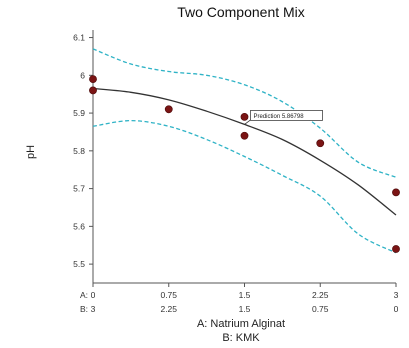 The width and height of the screenshot is (409, 348). I want to click on annotation-label: Prediction 5.86798, so click(279, 117).